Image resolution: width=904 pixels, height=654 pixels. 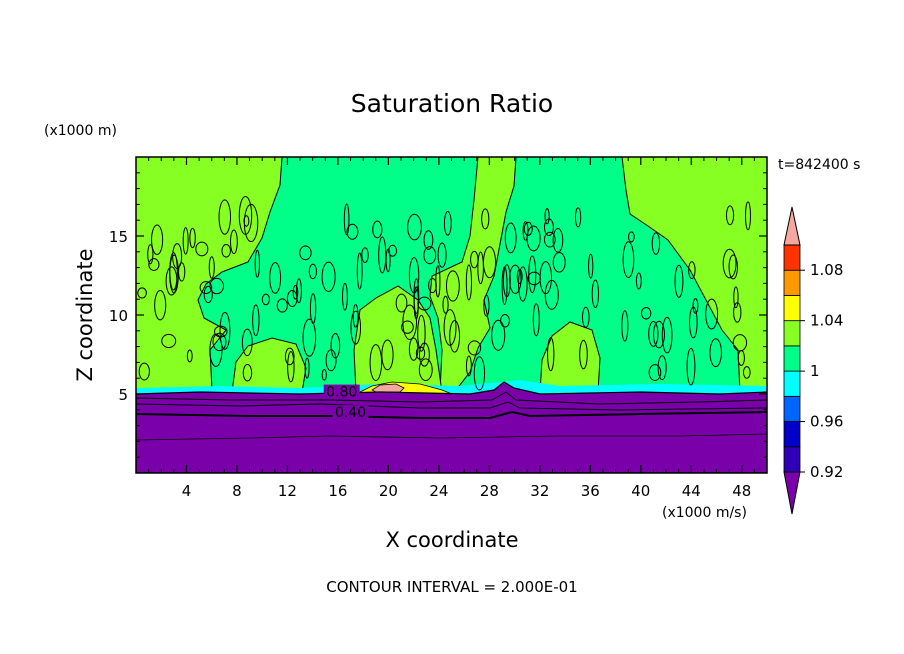 What do you see at coordinates (704, 513) in the screenshot?
I see `x-units-label: (x1000 m/s)` at bounding box center [704, 513].